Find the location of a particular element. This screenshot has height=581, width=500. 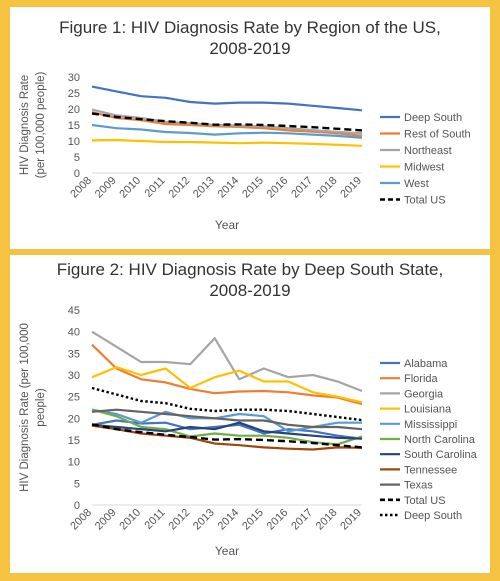

legend-label-north-carolina: North Carolina is located at coordinates (440, 440).